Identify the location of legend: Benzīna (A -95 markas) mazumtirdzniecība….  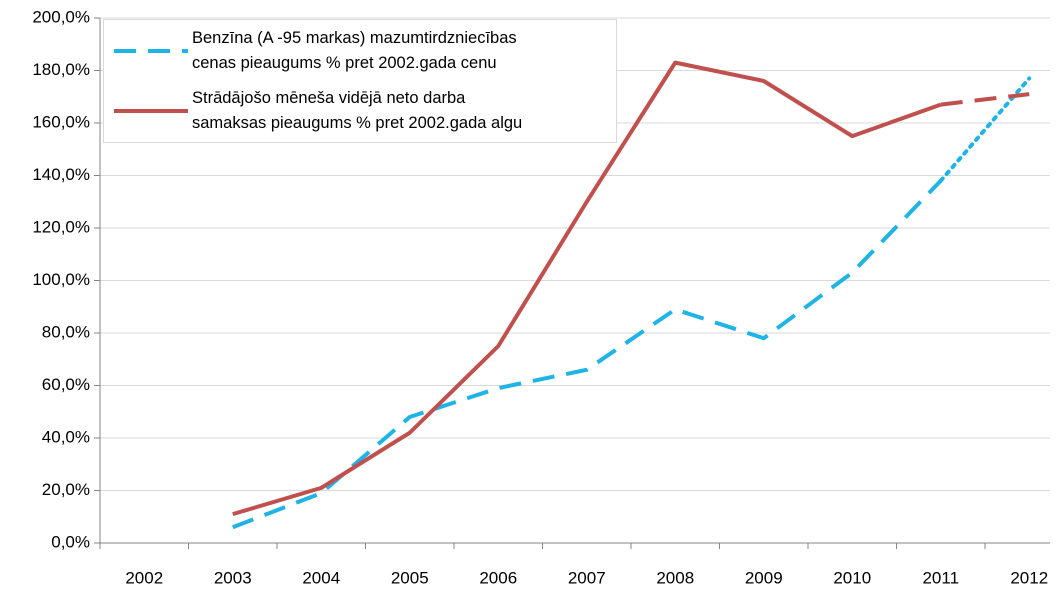
(360, 81).